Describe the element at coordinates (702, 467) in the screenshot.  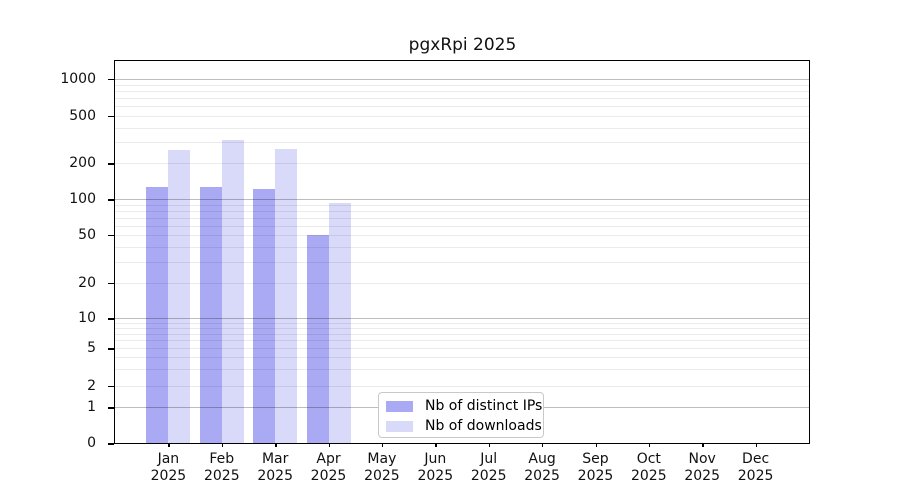
I see `x-tick-label: Nov 2025` at that location.